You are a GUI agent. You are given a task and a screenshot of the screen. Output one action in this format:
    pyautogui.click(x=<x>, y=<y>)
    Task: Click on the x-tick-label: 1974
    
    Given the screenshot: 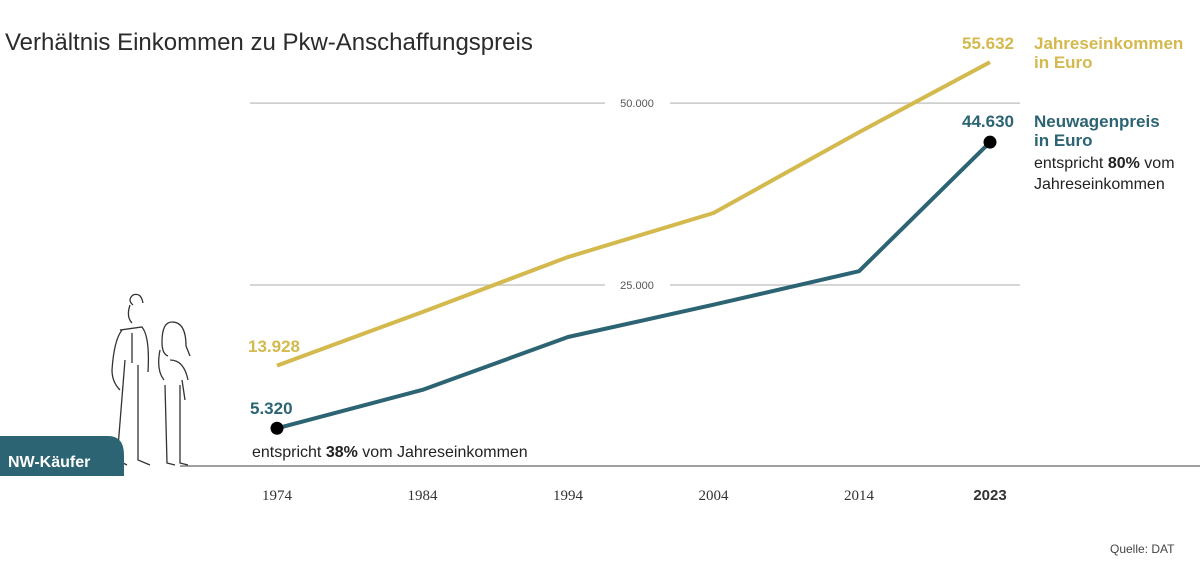 What is the action you would take?
    pyautogui.click(x=277, y=496)
    